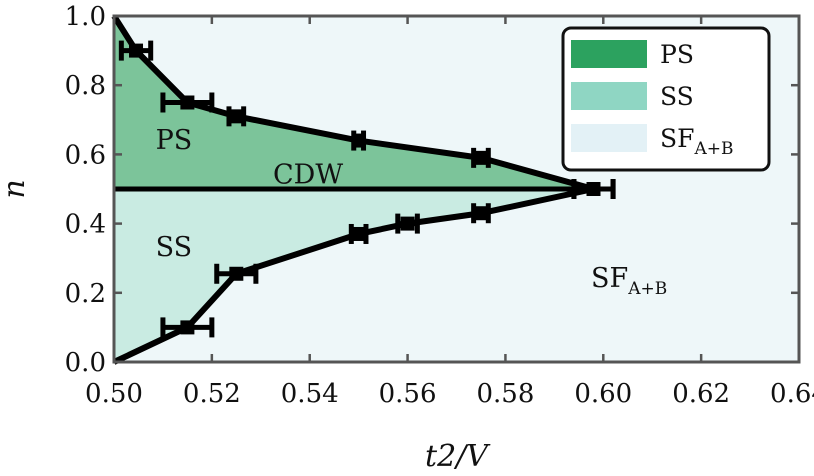 Image resolution: width=814 pixels, height=476 pixels. I want to click on x-tick-label: 0.54, so click(310, 394).